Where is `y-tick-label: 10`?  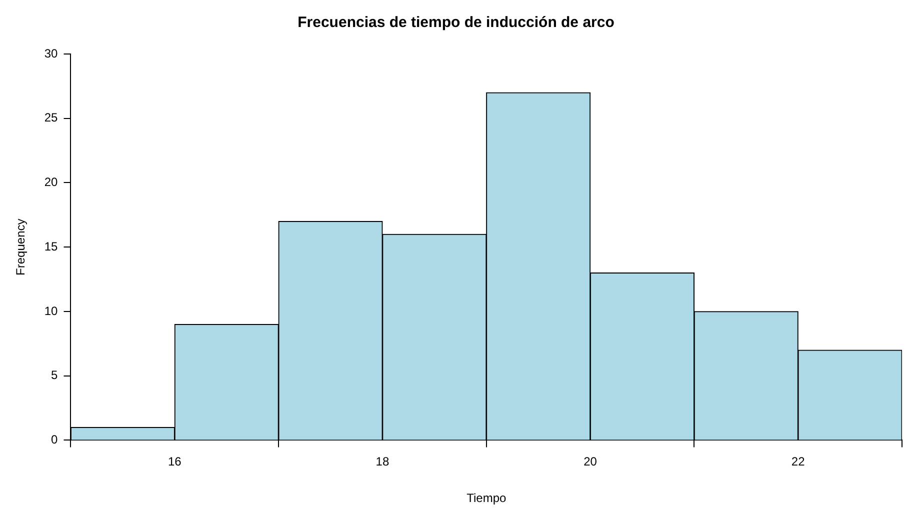 y-tick-label: 10 is located at coordinates (51, 311).